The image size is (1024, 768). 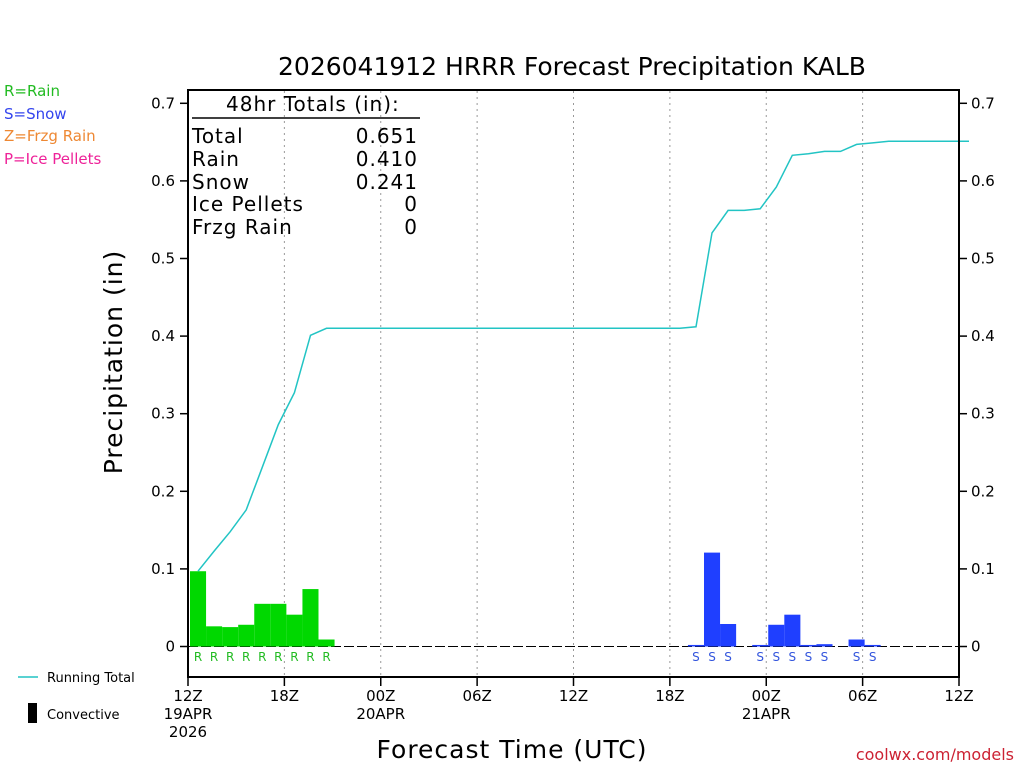 What do you see at coordinates (52, 125) in the screenshot?
I see `precip-type-legend: R=Rain S=Snow Z=Frzg Rain P=Ice Pellets` at bounding box center [52, 125].